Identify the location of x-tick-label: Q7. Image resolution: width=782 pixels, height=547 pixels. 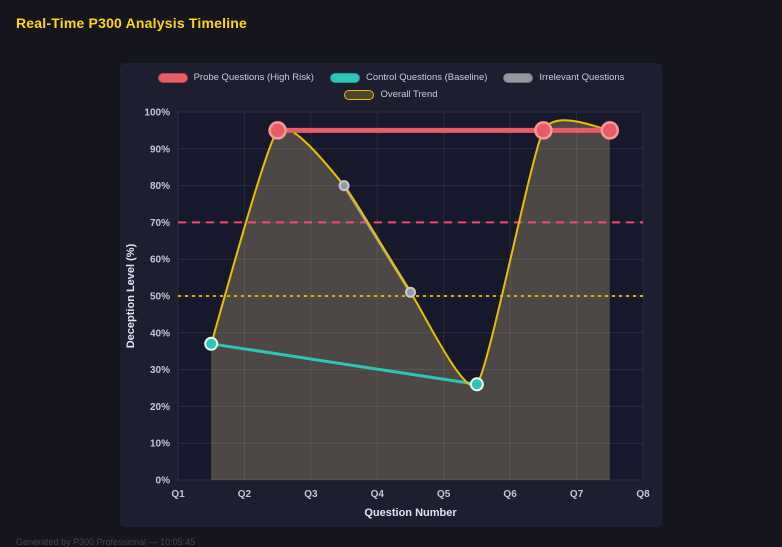
(577, 494).